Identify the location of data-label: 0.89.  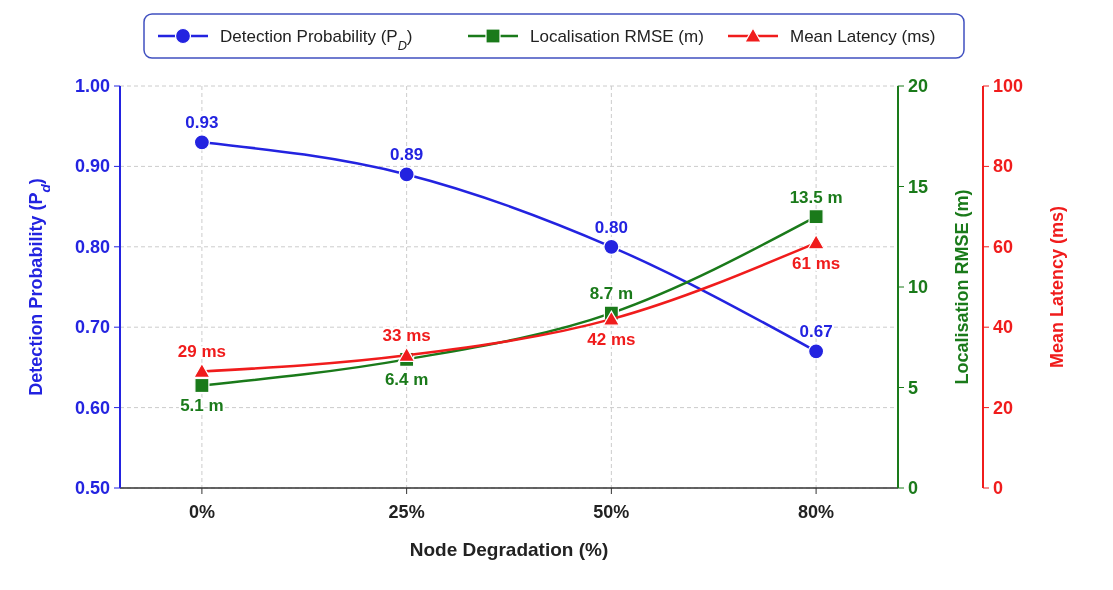
(407, 155).